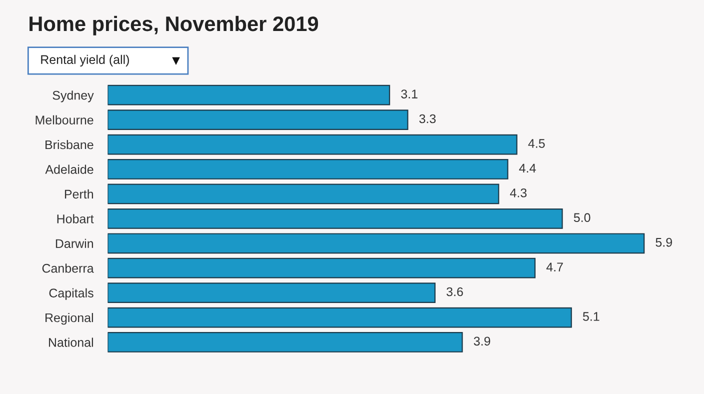 This screenshot has width=704, height=394. What do you see at coordinates (664, 242) in the screenshot?
I see `data-label: 5.9` at bounding box center [664, 242].